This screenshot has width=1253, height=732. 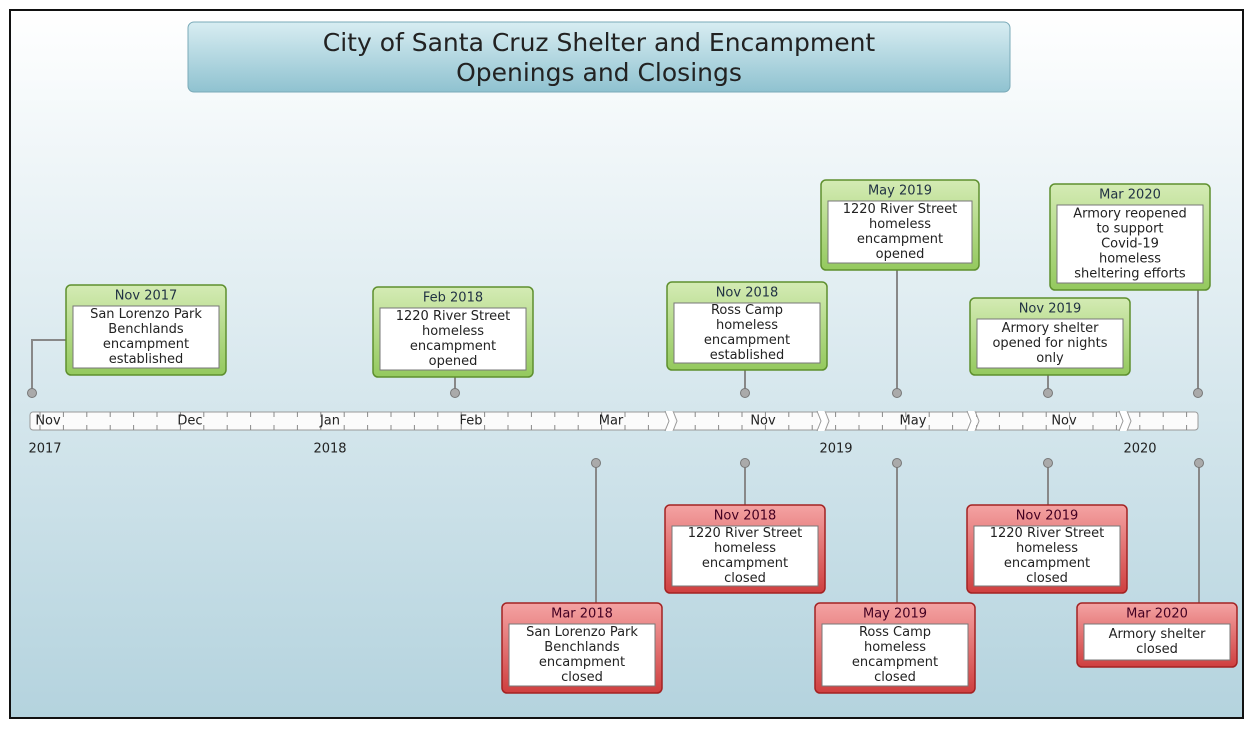 What do you see at coordinates (599, 72) in the screenshot?
I see `title: Openings and Closings` at bounding box center [599, 72].